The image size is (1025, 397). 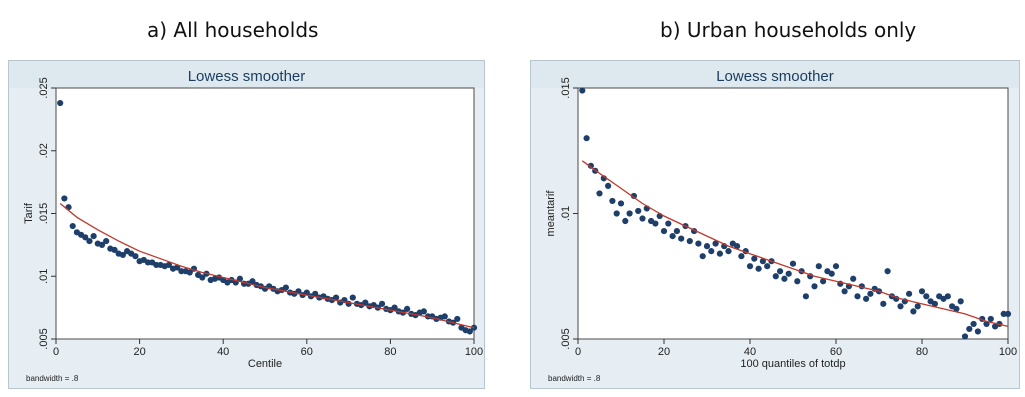 I want to click on b-x-tick-label: 40, so click(x=750, y=352).